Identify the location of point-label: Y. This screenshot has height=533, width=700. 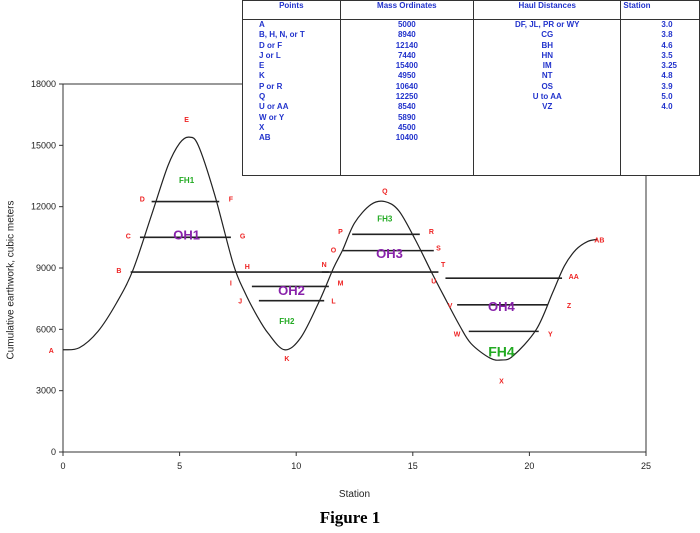
(550, 334).